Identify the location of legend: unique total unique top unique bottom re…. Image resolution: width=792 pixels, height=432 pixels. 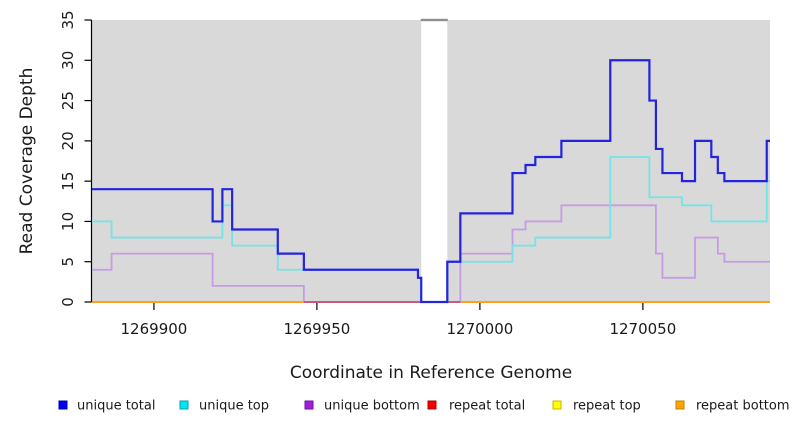
(424, 406).